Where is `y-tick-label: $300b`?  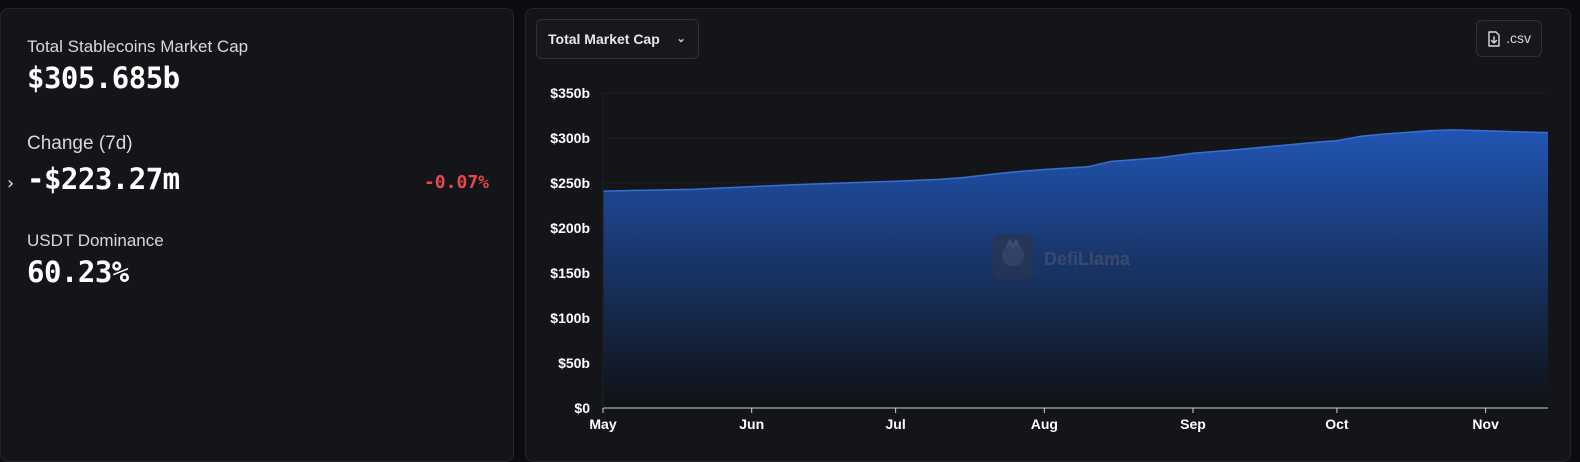 y-tick-label: $300b is located at coordinates (570, 138).